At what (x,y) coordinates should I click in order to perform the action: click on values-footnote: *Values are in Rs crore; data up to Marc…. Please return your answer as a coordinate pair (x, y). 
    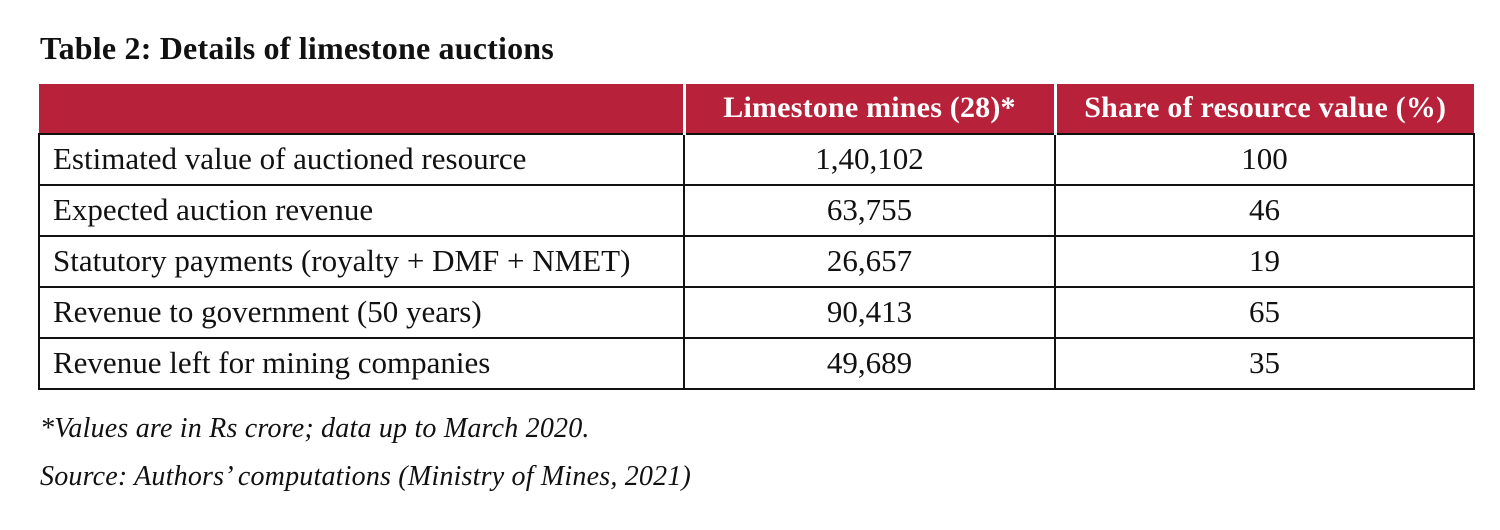
    Looking at the image, I should click on (315, 428).